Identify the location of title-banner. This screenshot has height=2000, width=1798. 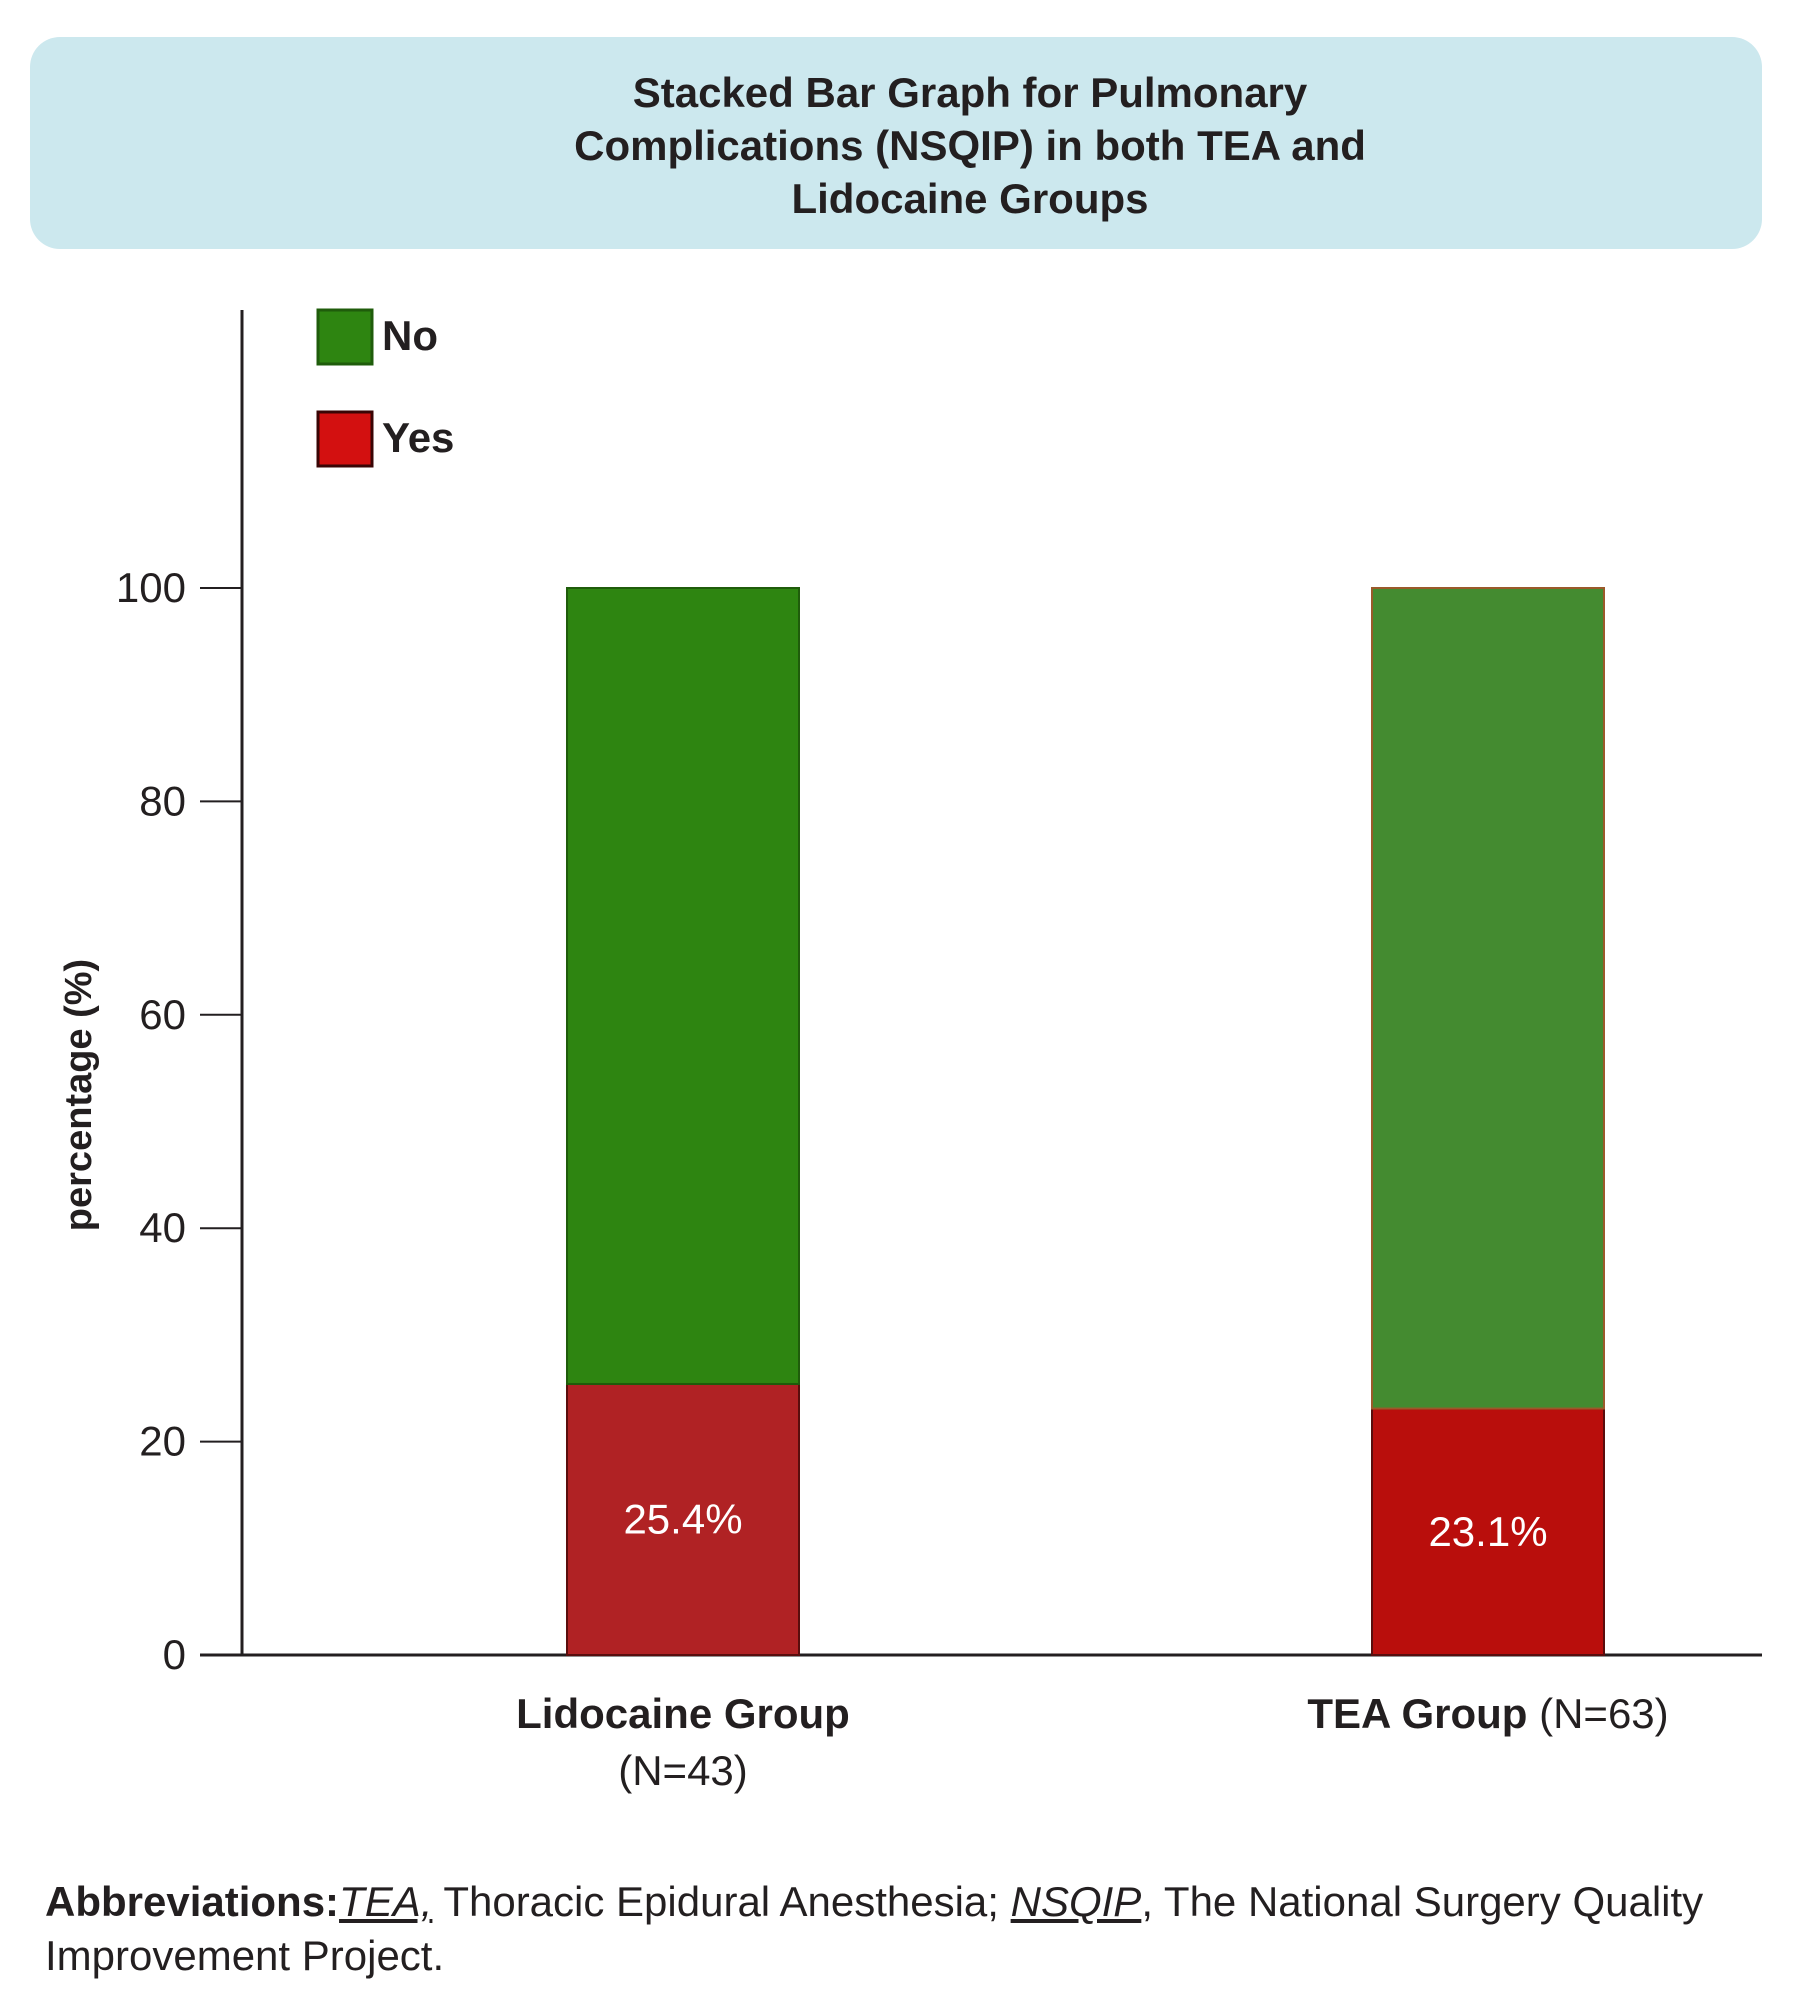
(896, 143).